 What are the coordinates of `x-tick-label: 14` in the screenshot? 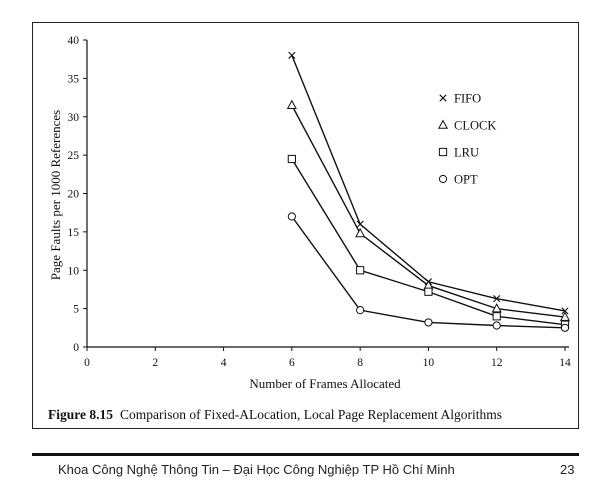 It's located at (565, 363).